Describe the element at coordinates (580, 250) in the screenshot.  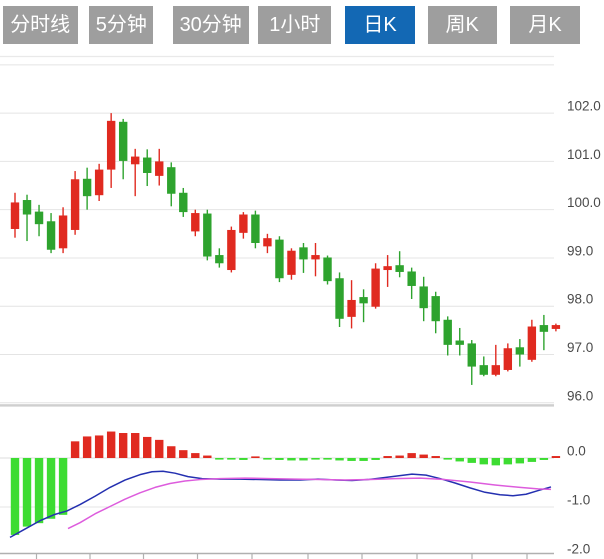
I see `y-axis-label: 99.0` at that location.